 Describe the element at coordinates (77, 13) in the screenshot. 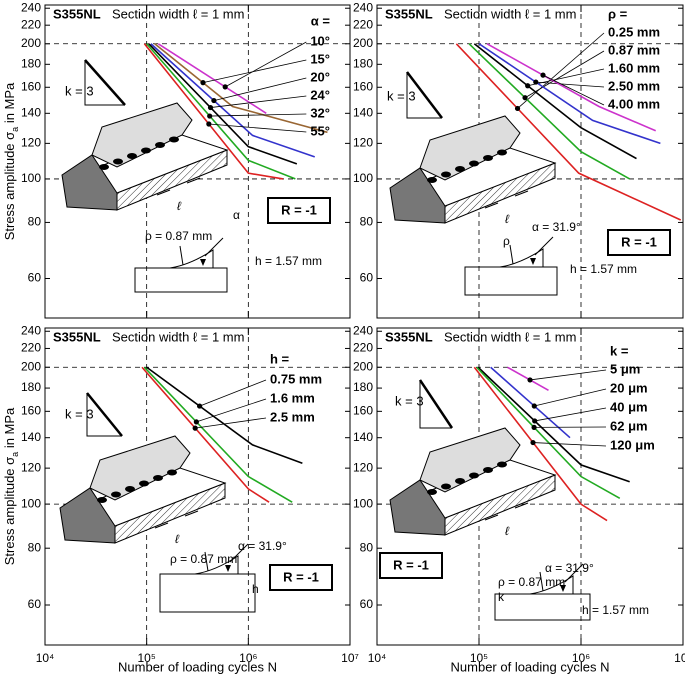

I see `material: S355NL` at that location.